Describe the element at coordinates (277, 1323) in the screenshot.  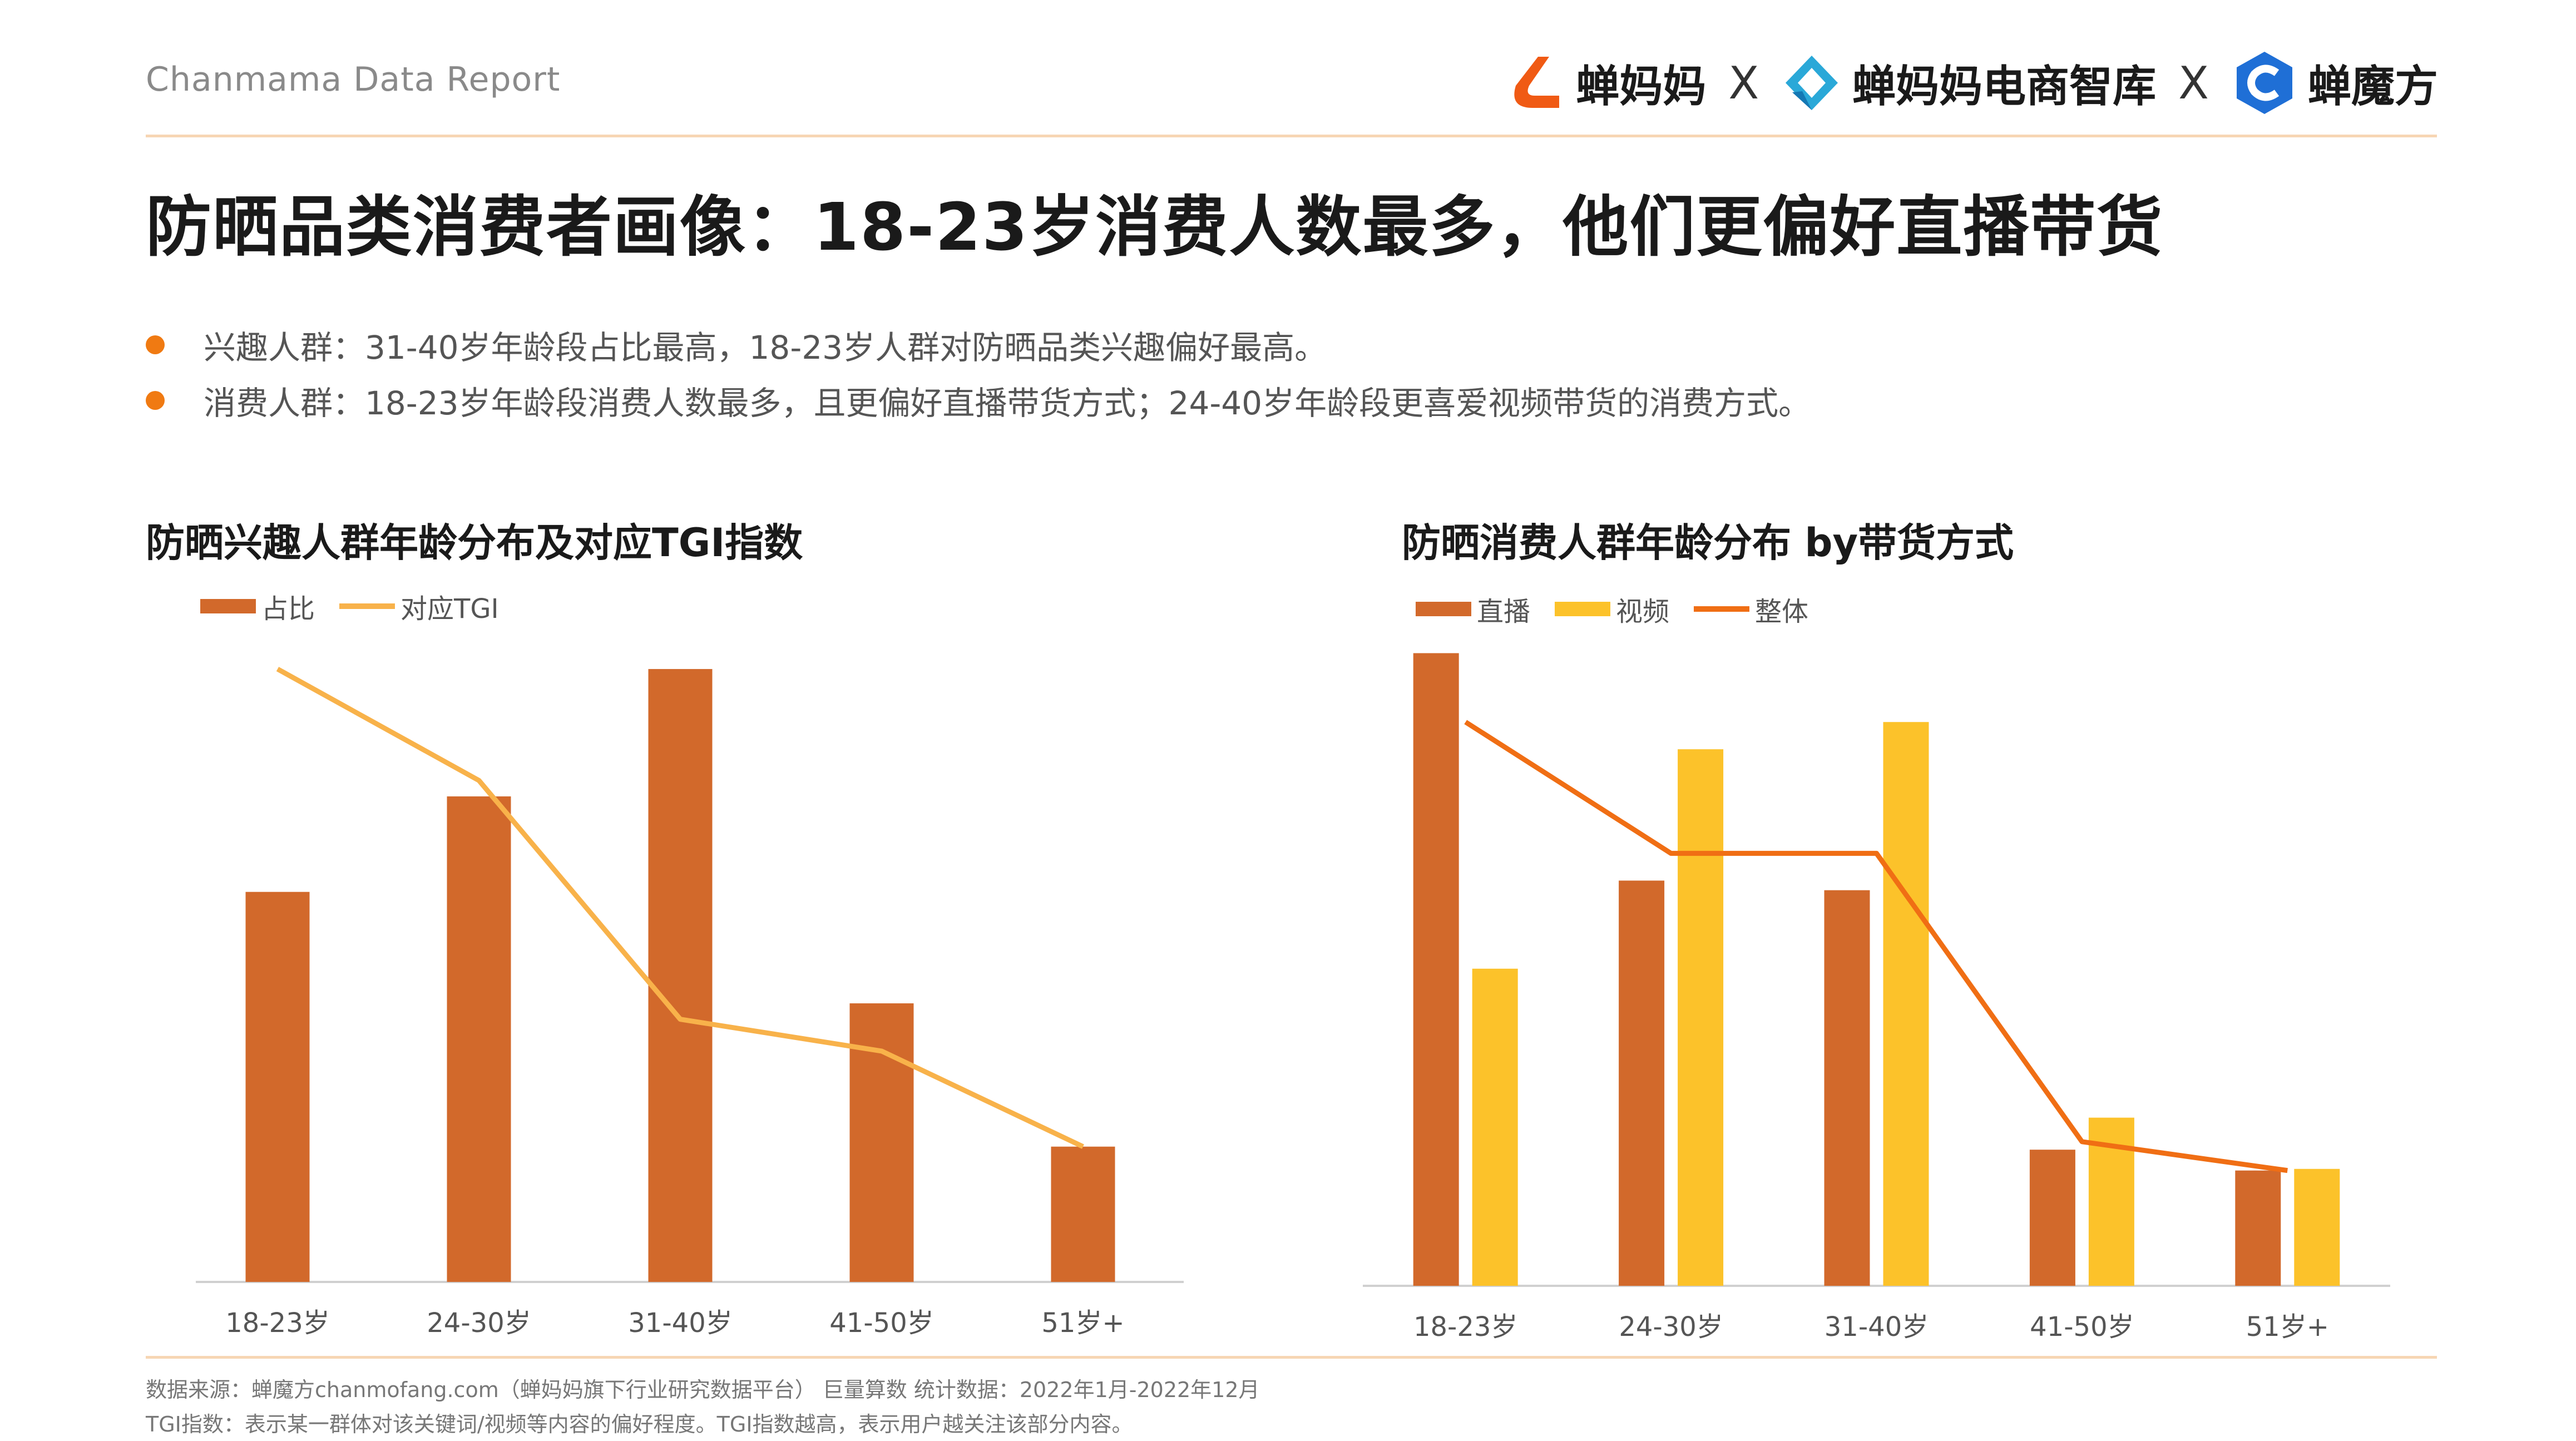
I see `chart1-tick-label: 18-23岁` at that location.